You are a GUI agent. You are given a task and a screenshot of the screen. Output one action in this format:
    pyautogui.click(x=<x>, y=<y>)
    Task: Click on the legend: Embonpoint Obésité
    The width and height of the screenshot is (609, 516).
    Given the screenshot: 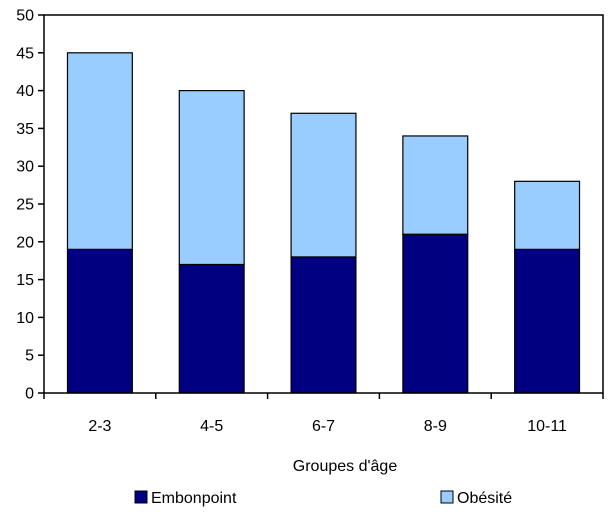 What is the action you would take?
    pyautogui.click(x=323, y=498)
    